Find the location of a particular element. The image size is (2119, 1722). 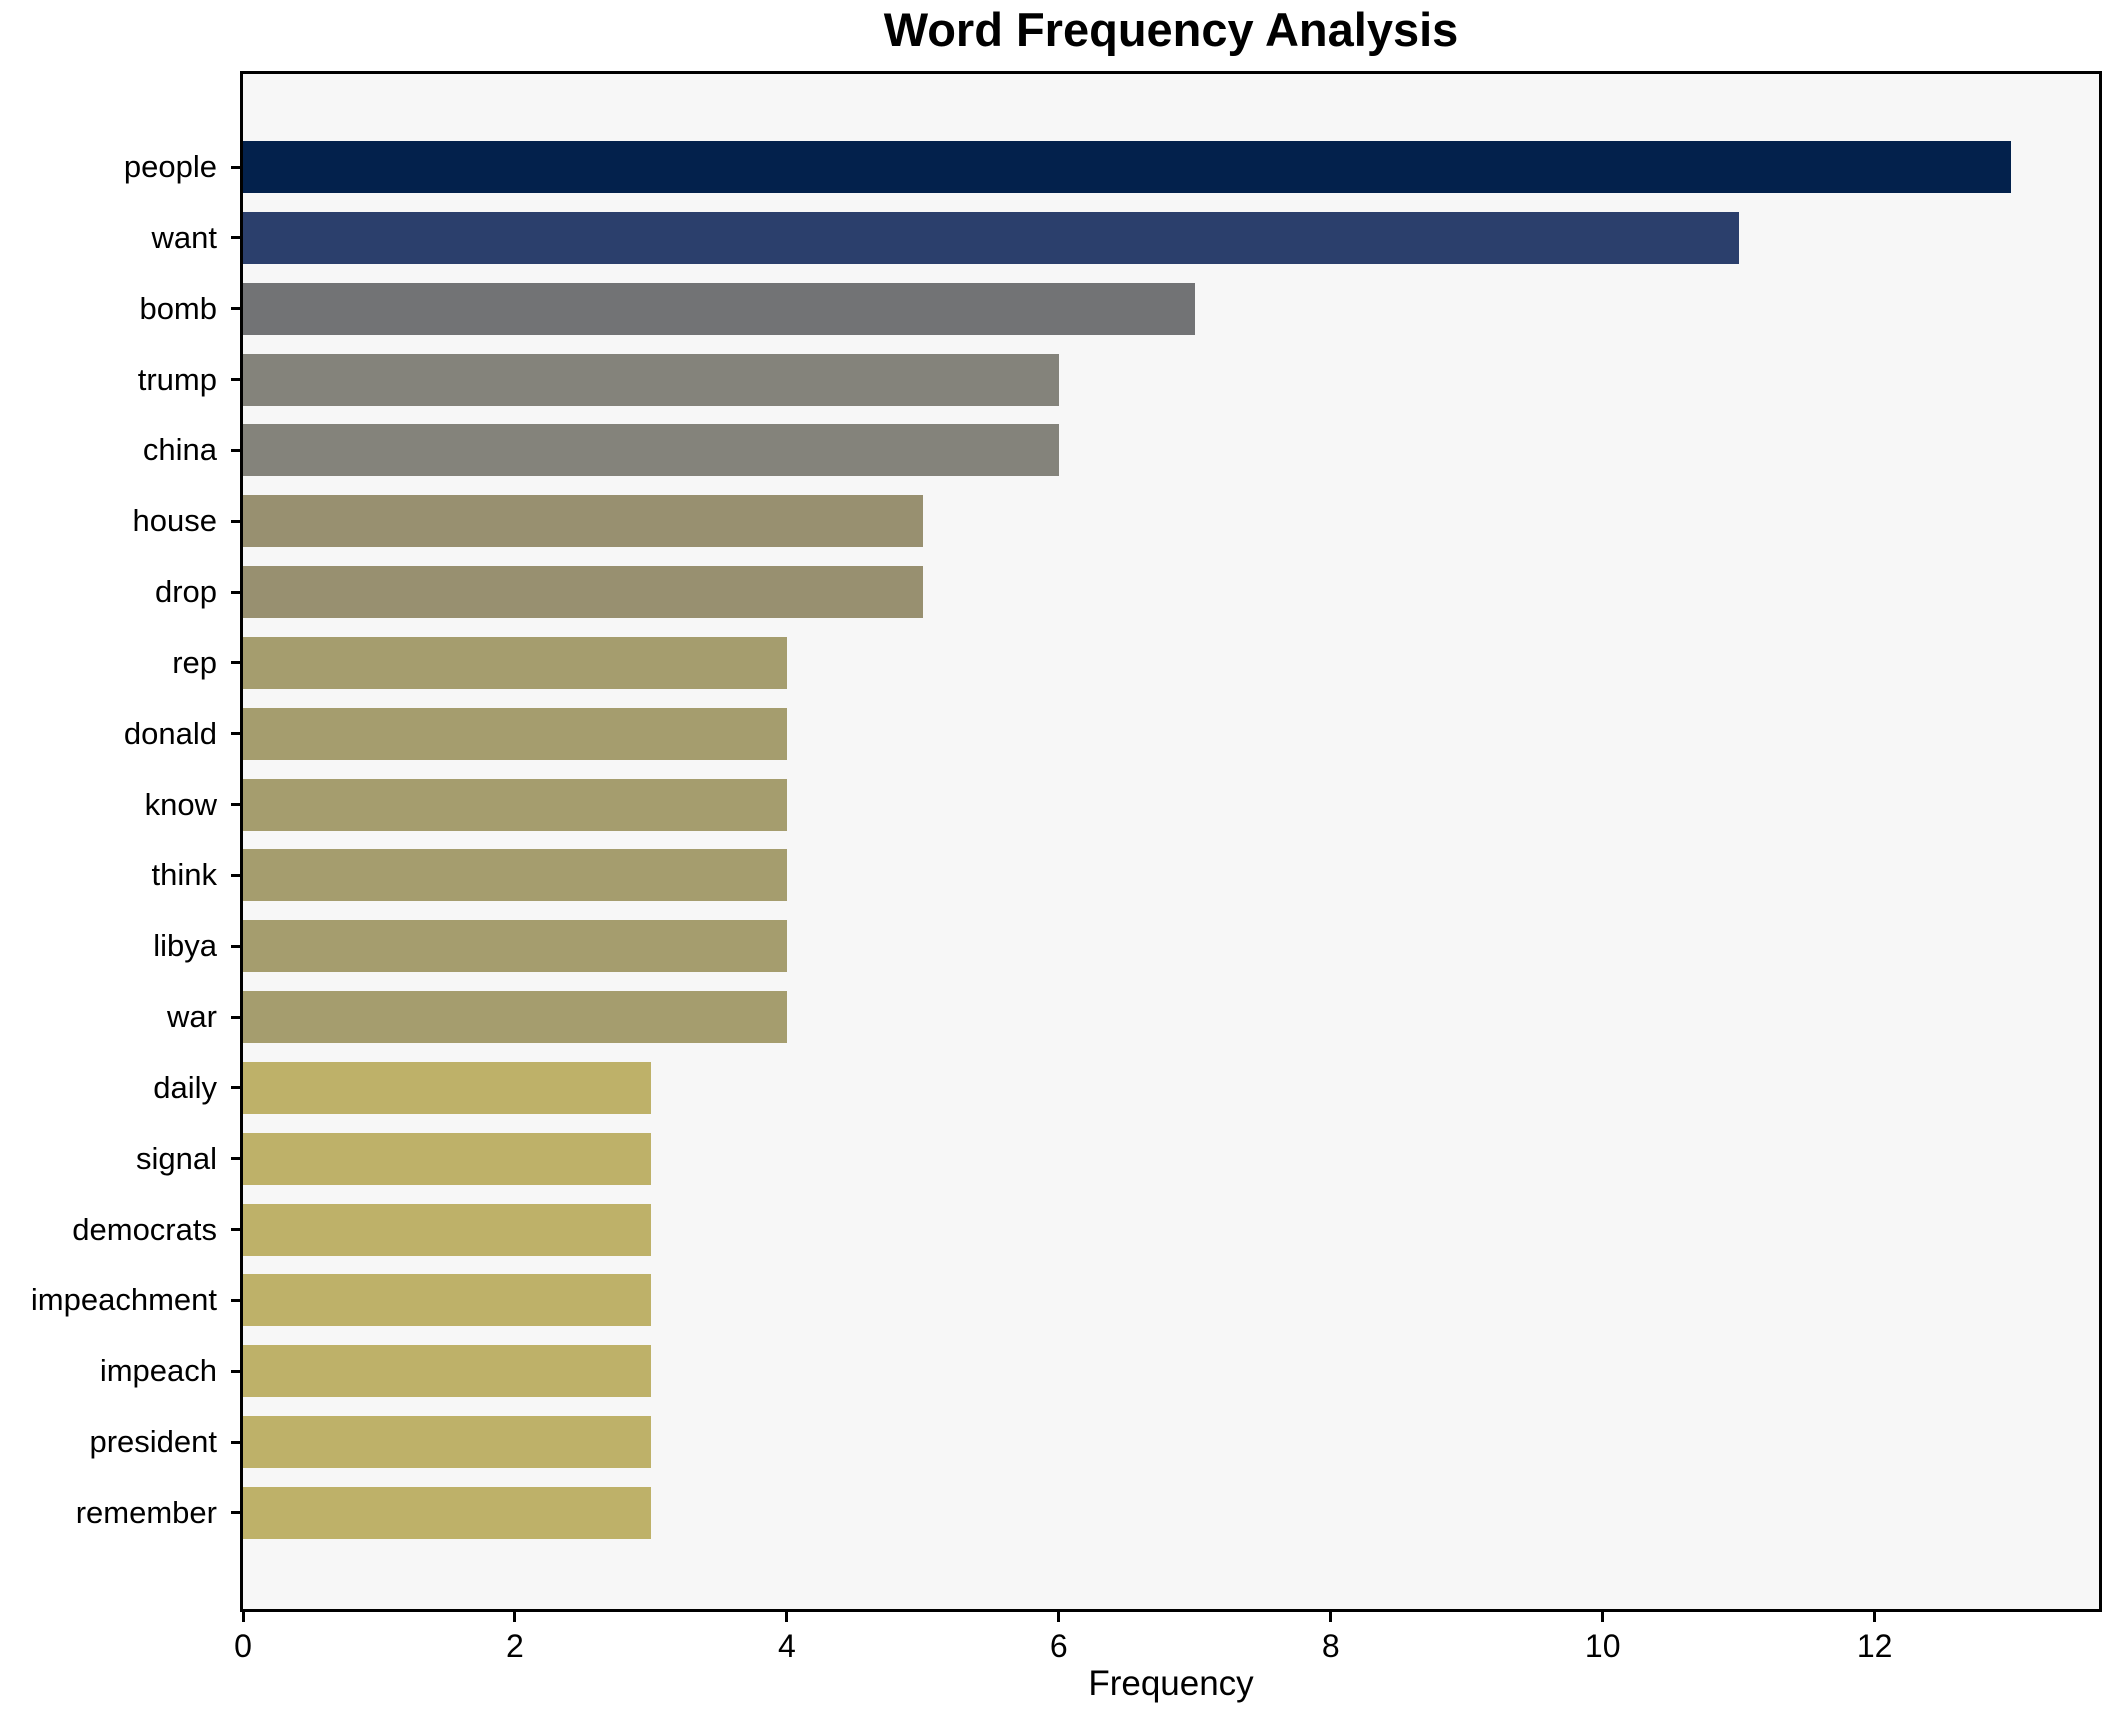

bar-signal is located at coordinates (447, 1158).